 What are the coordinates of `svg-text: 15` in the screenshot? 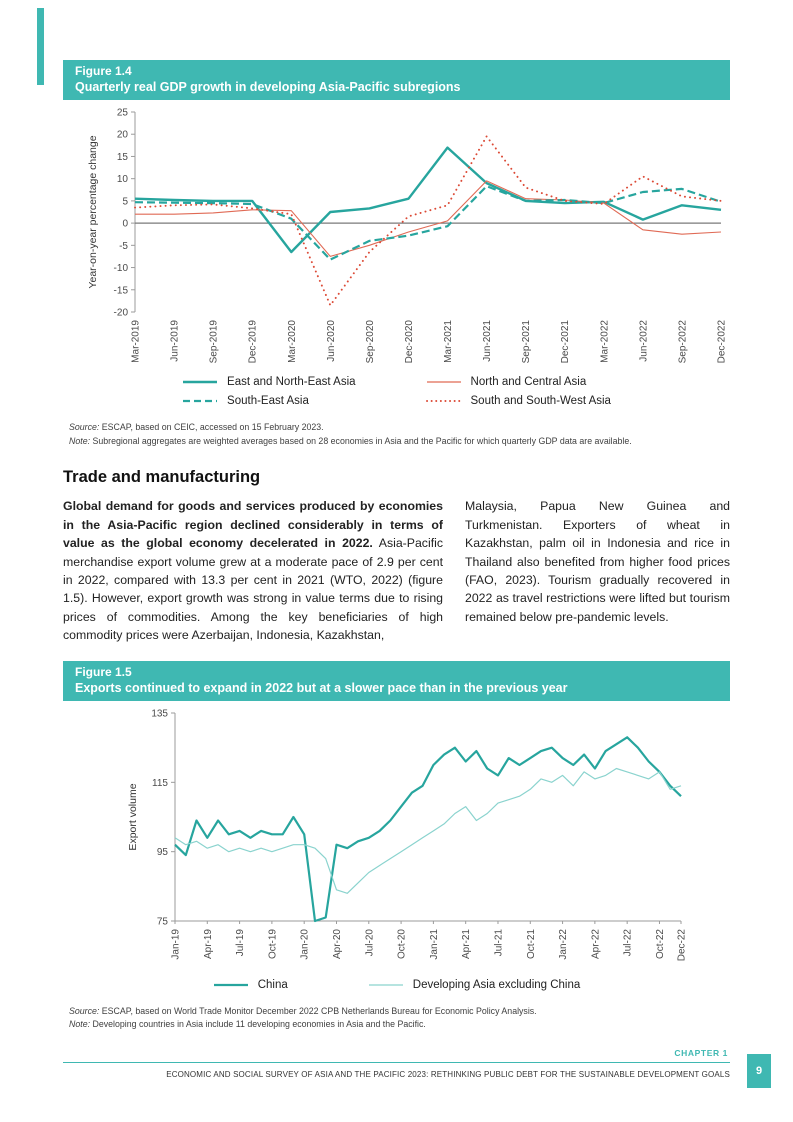 It's located at (123, 157).